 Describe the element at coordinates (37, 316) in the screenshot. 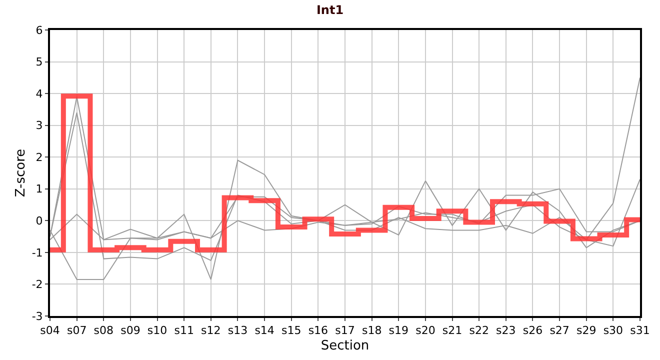

I see `y-tick-label: -3` at that location.